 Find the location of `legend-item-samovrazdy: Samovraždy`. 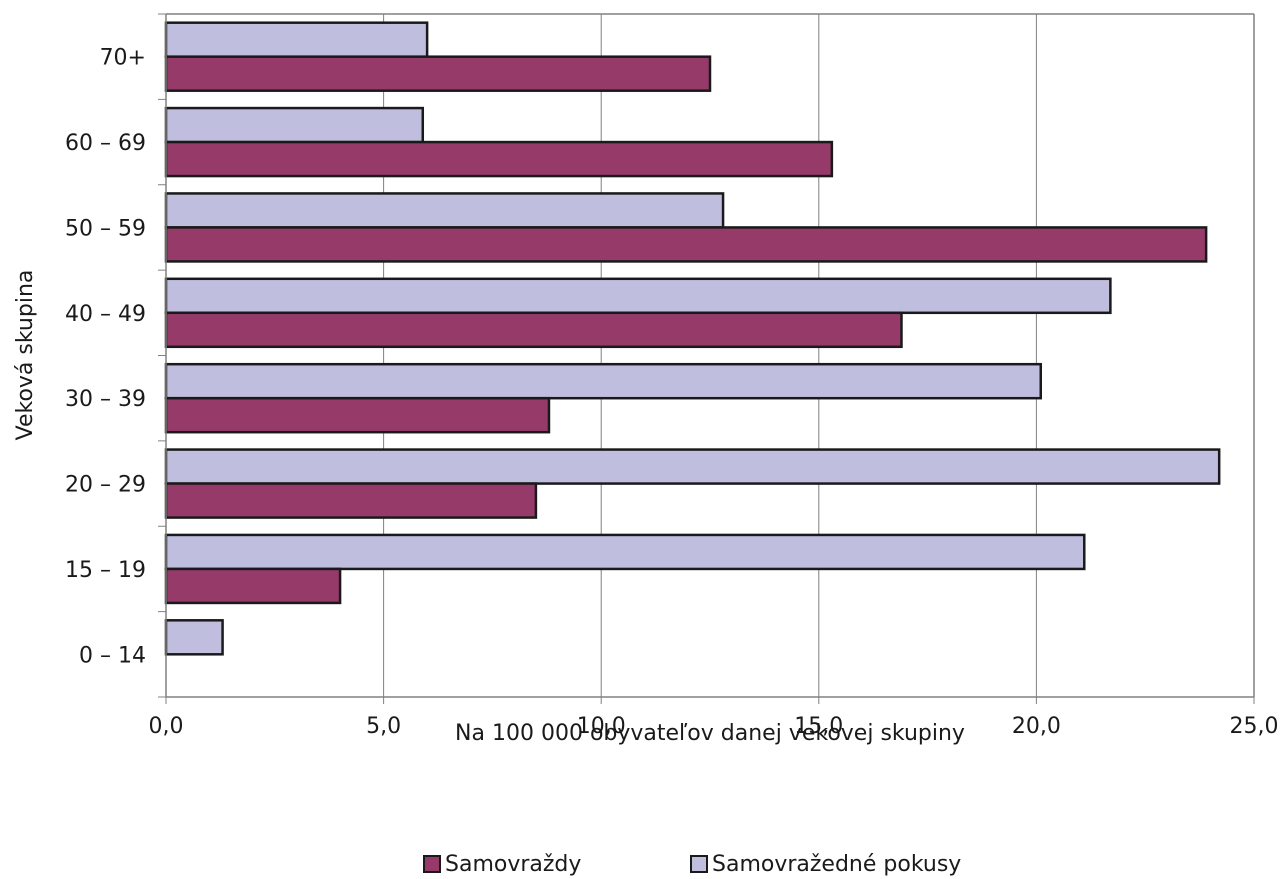

legend-item-samovrazdy: Samovraždy is located at coordinates (502, 864).